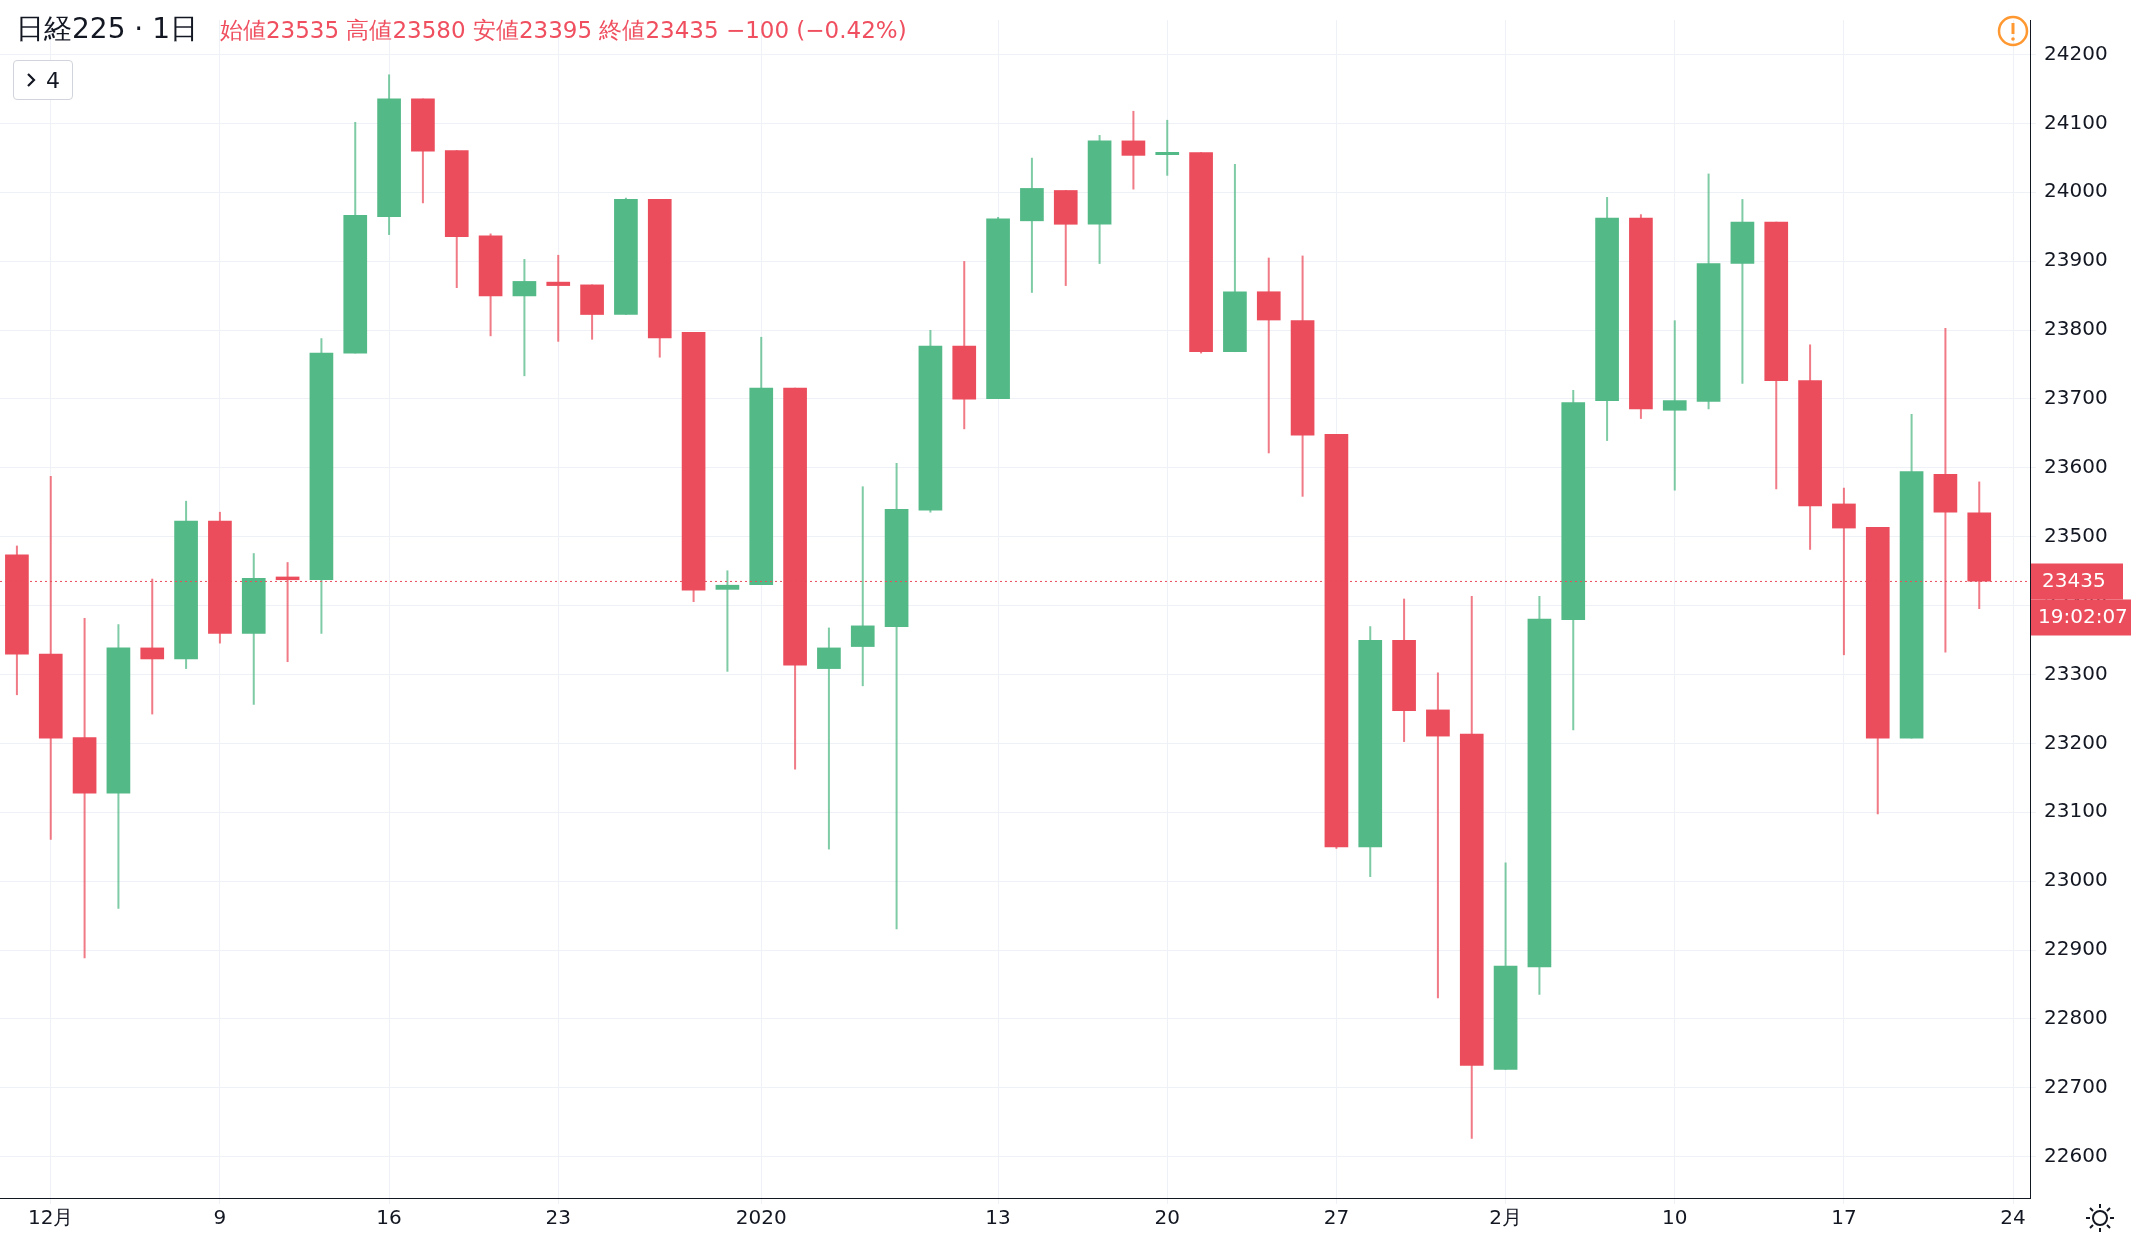 This screenshot has height=1238, width=2152. I want to click on x-tick-label: 9, so click(220, 1217).